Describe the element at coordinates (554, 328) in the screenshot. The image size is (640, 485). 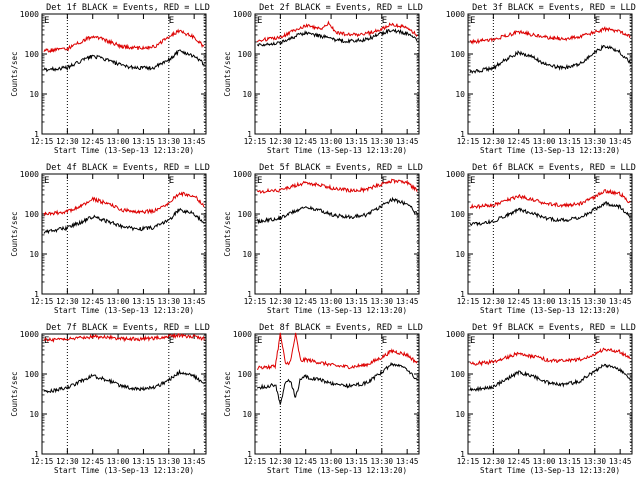
I see `panel-title: Det 9f BLACK = Events, RED = LLD` at that location.